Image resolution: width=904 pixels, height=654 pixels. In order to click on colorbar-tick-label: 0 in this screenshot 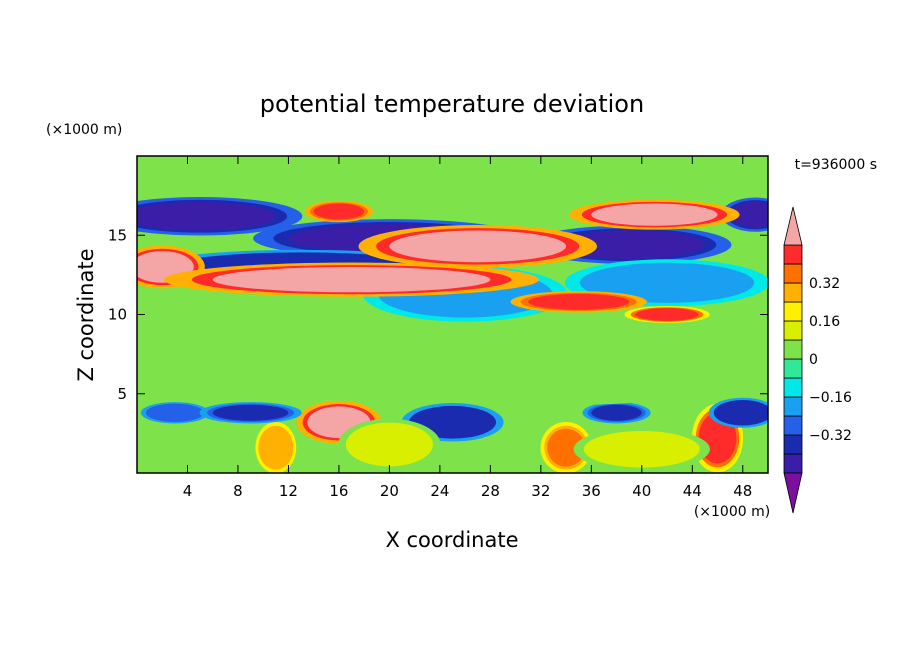, I will do `click(813, 360)`.